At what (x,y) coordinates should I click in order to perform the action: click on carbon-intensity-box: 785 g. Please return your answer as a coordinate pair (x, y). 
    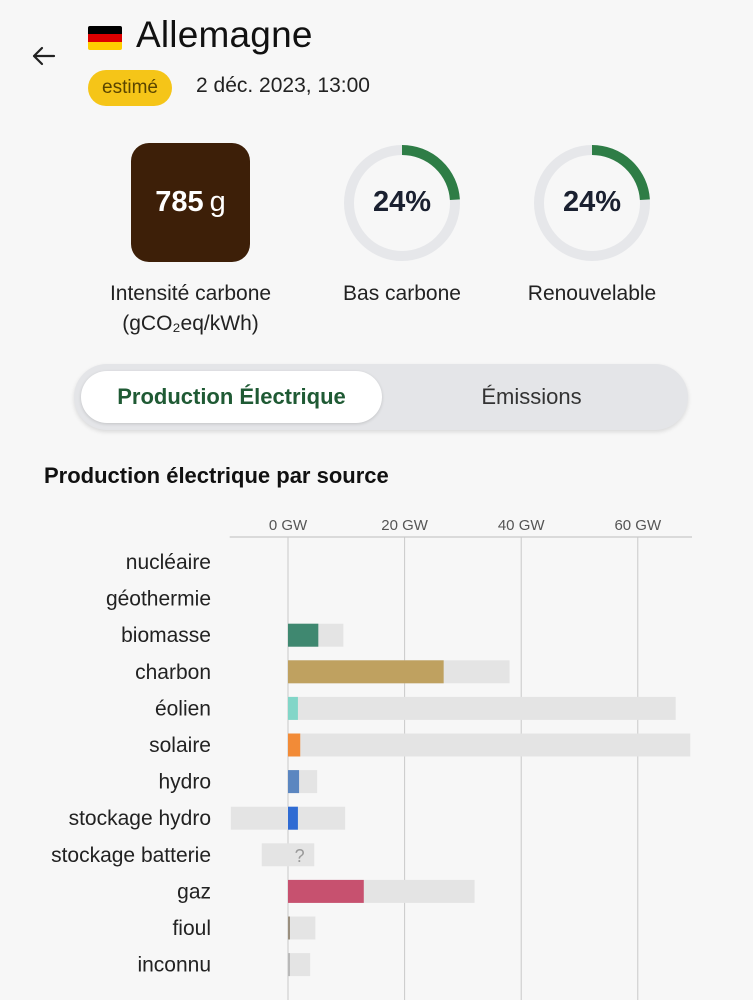
    Looking at the image, I should click on (190, 202).